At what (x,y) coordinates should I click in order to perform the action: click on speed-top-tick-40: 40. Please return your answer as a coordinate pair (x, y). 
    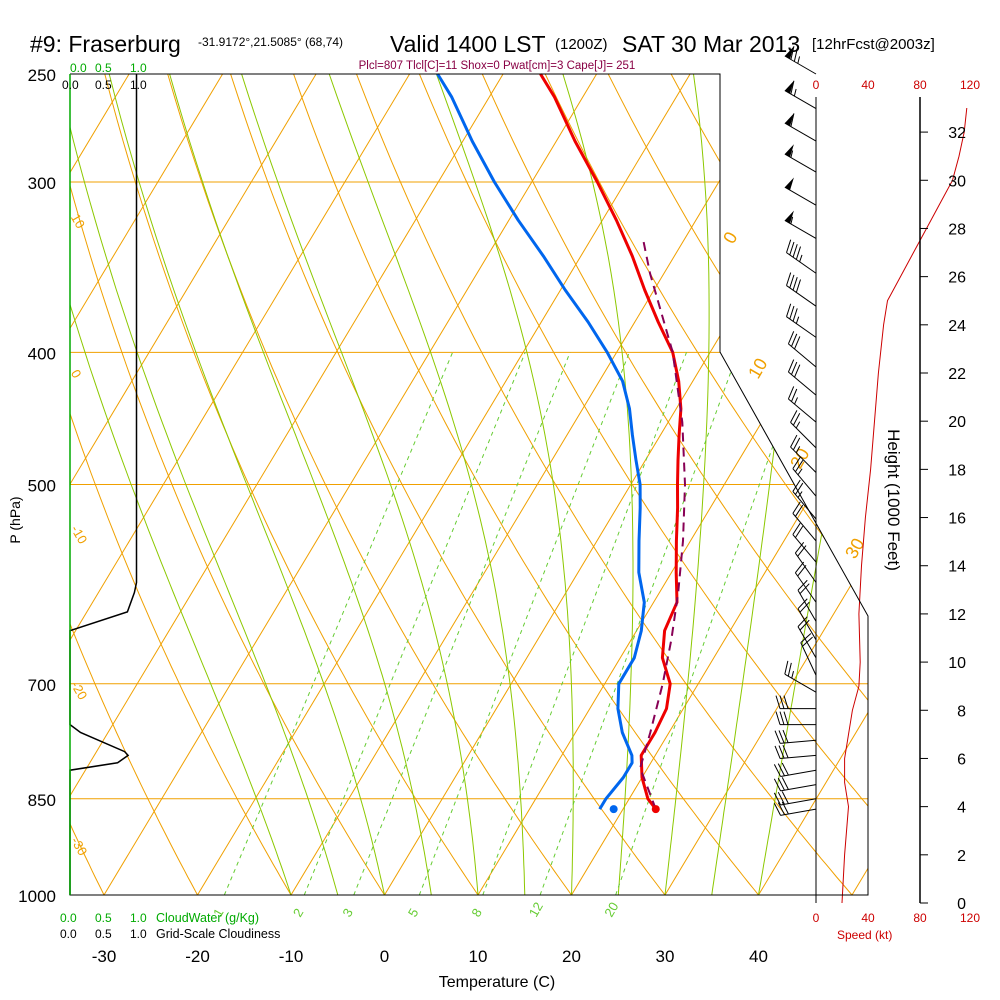
    Looking at the image, I should click on (868, 85).